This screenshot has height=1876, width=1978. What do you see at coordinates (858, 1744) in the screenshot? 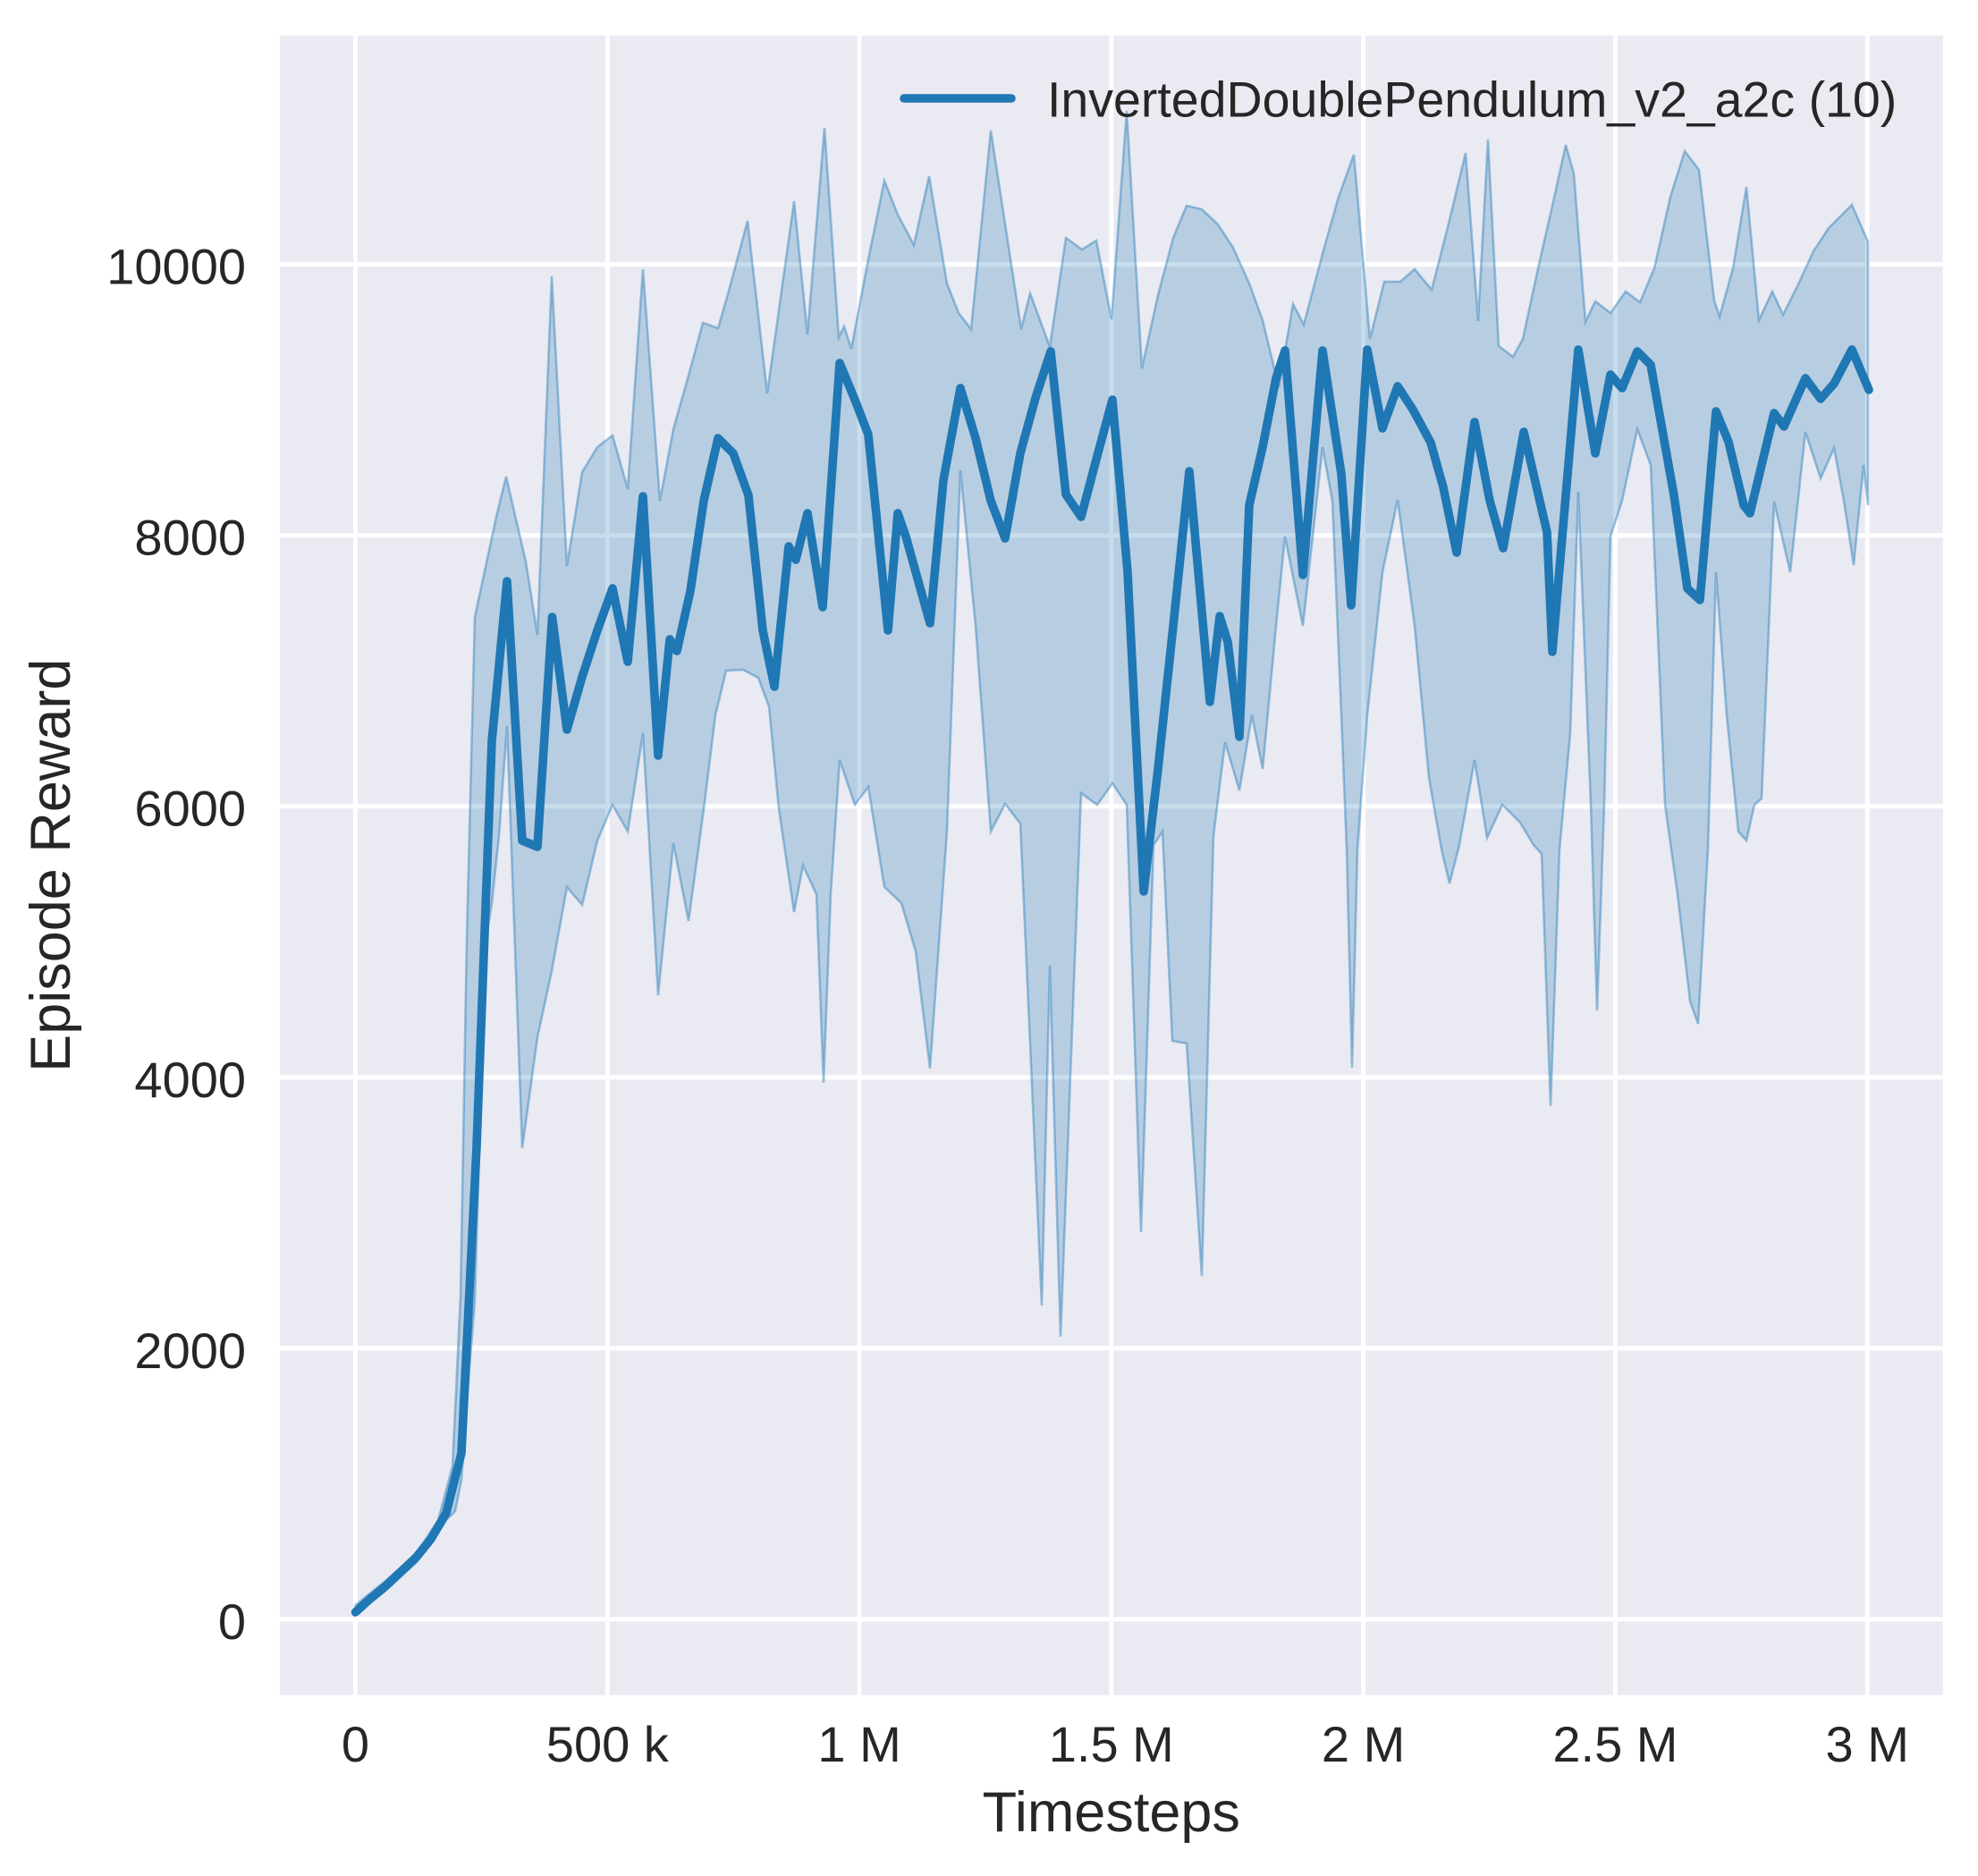
I see `svg-text: 1 M` at bounding box center [858, 1744].